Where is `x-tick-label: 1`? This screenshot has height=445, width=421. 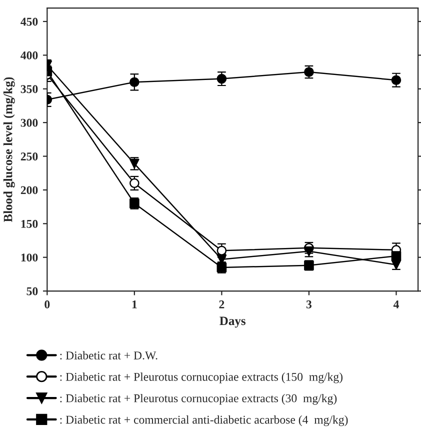
x-tick-label: 1 is located at coordinates (134, 304).